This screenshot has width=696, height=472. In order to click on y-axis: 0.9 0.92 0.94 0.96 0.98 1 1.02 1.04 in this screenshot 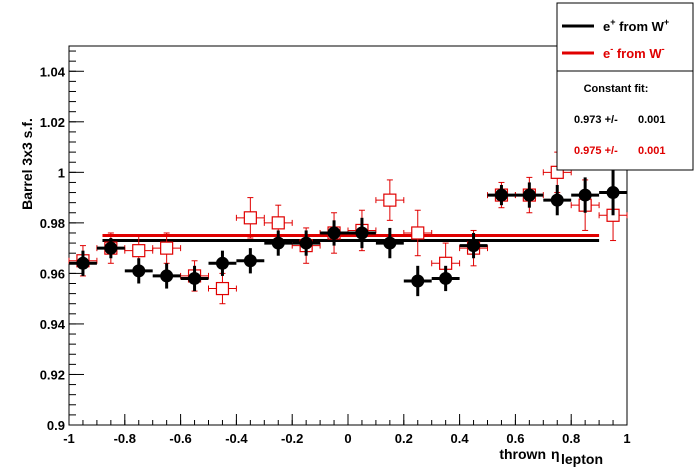, I will do `click(62, 241)`.